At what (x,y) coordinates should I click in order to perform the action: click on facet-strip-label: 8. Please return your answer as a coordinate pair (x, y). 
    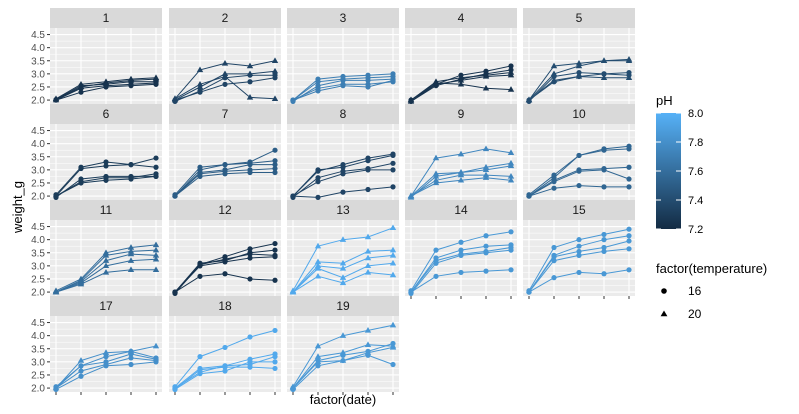
    Looking at the image, I should click on (343, 114).